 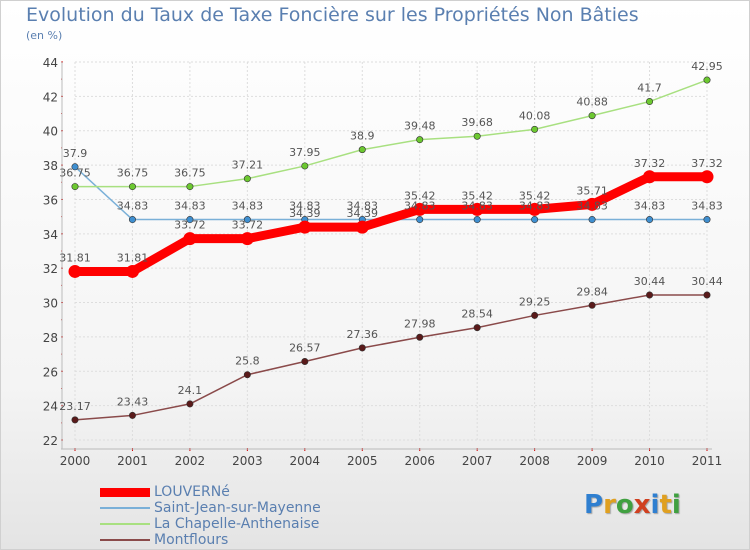 What do you see at coordinates (50, 132) in the screenshot?
I see `y-tick-label: 40` at bounding box center [50, 132].